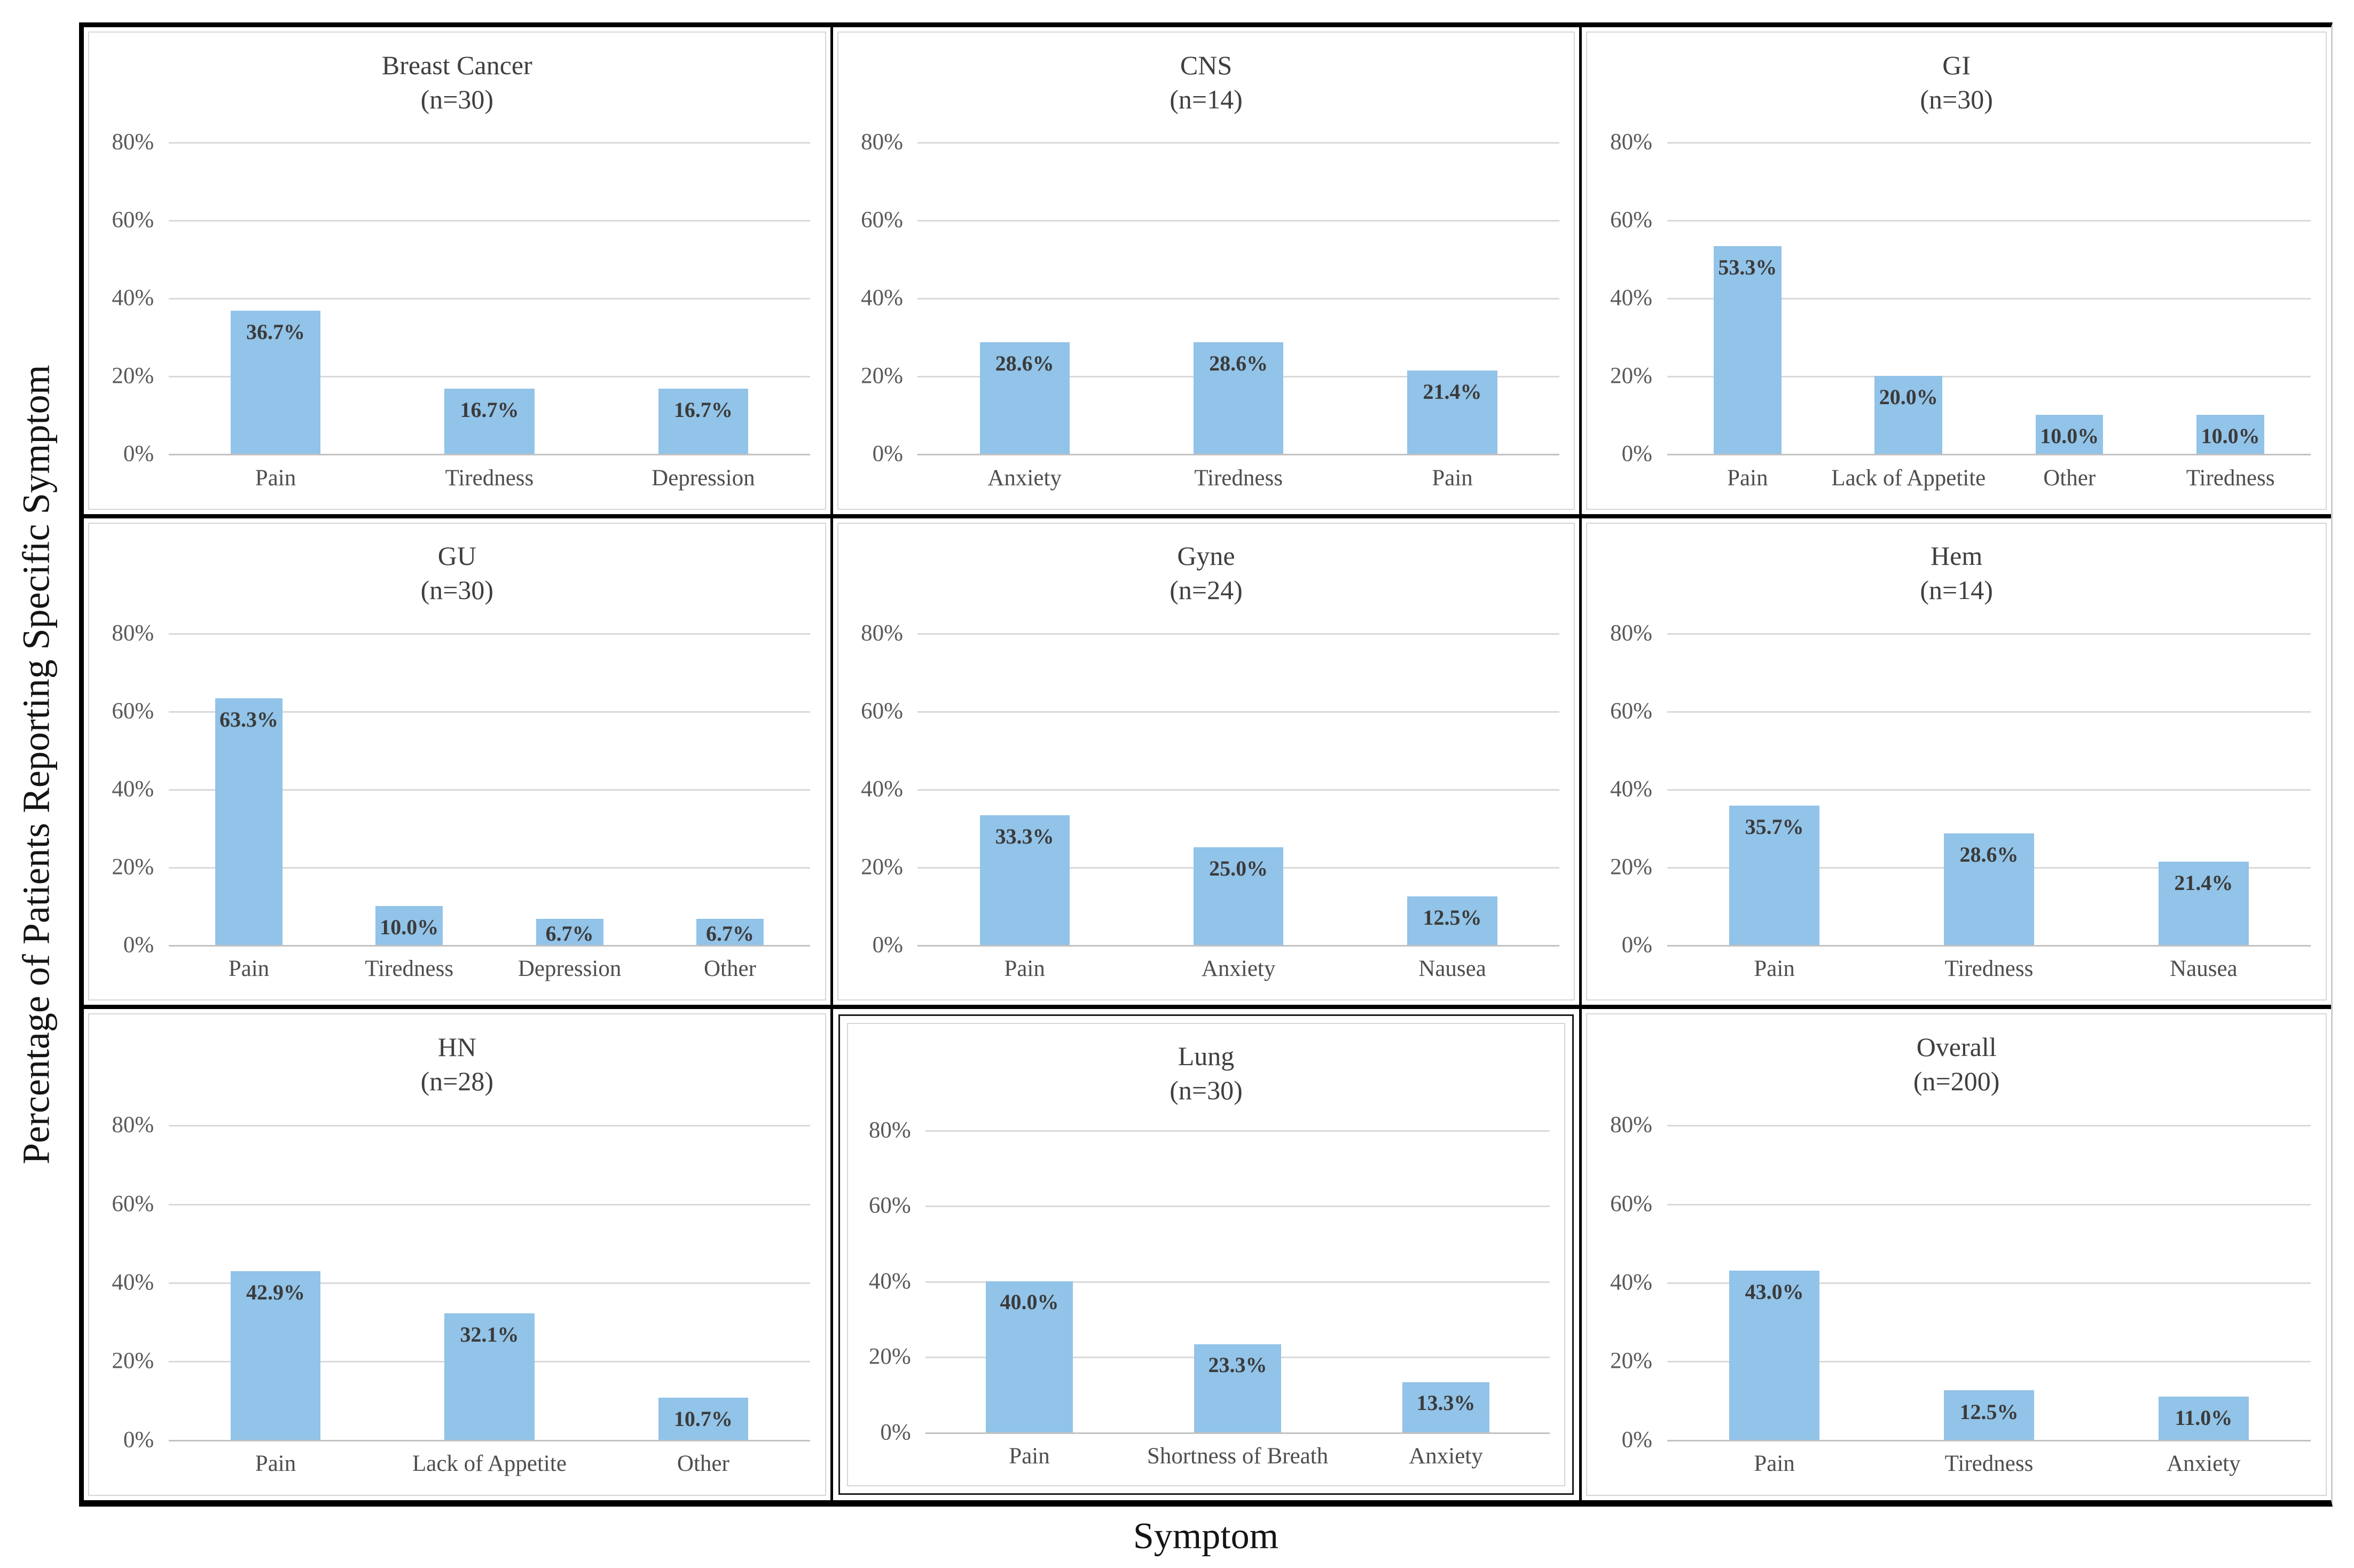 Image resolution: width=2354 pixels, height=1568 pixels. What do you see at coordinates (1237, 1365) in the screenshot?
I see `bar-value-label-shortness-of-breath: 23.3%` at bounding box center [1237, 1365].